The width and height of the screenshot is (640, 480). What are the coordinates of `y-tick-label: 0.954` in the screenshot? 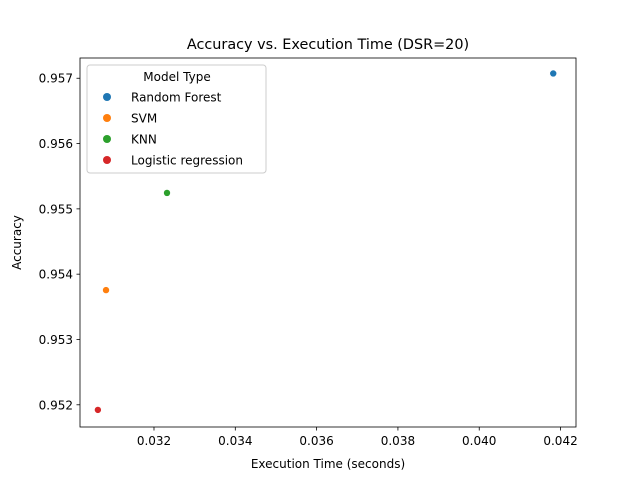 It's located at (56, 275).